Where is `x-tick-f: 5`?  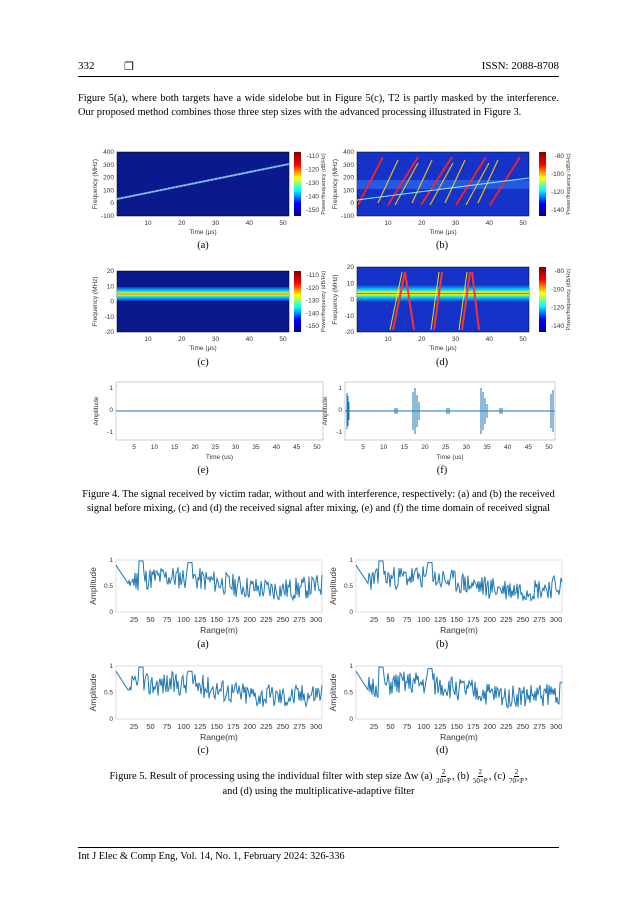 x-tick-f: 5 is located at coordinates (363, 447).